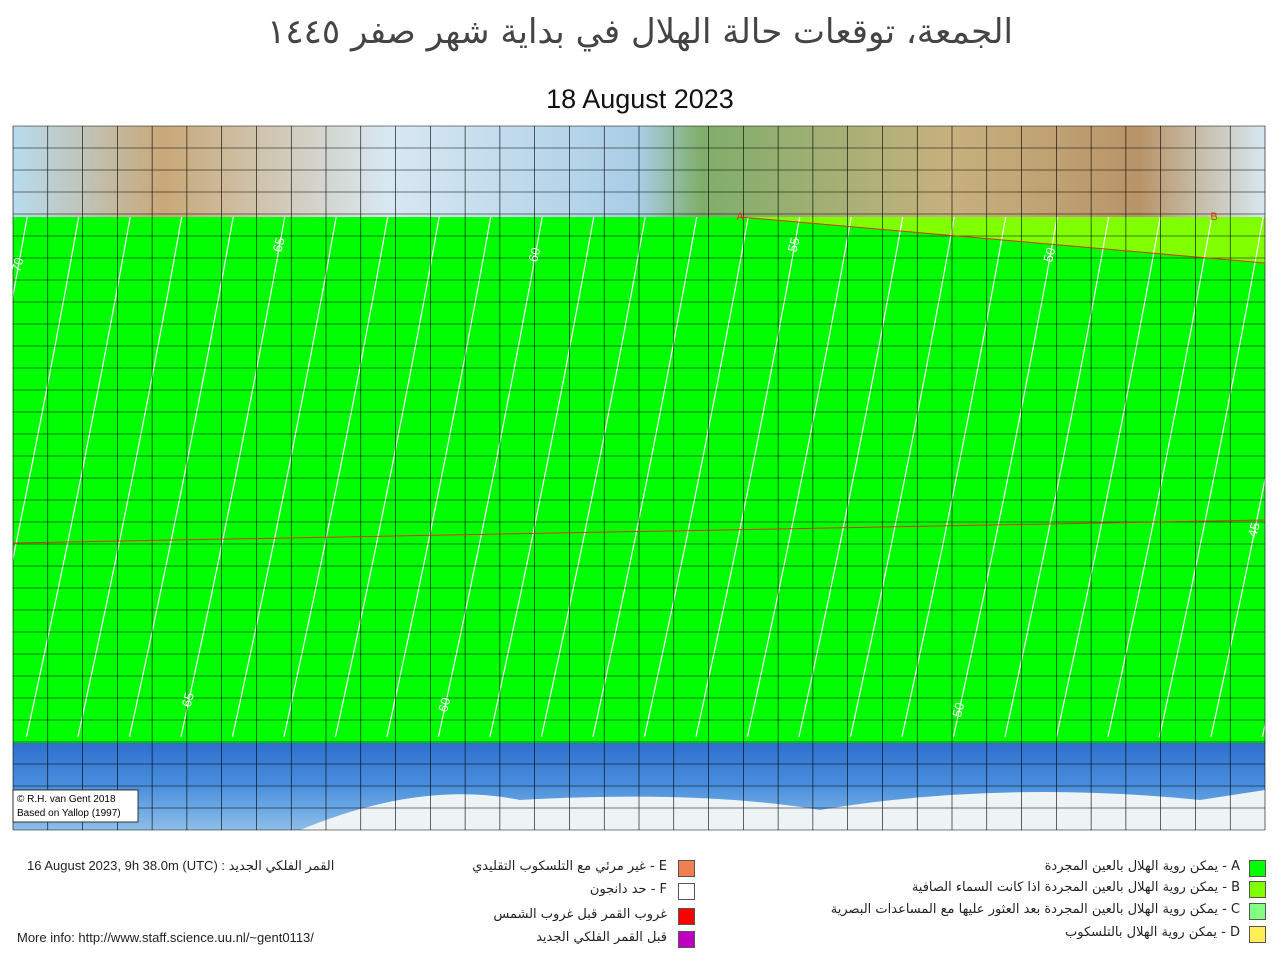 This screenshot has height=963, width=1280. What do you see at coordinates (75, 806) in the screenshot?
I see `credit-box` at bounding box center [75, 806].